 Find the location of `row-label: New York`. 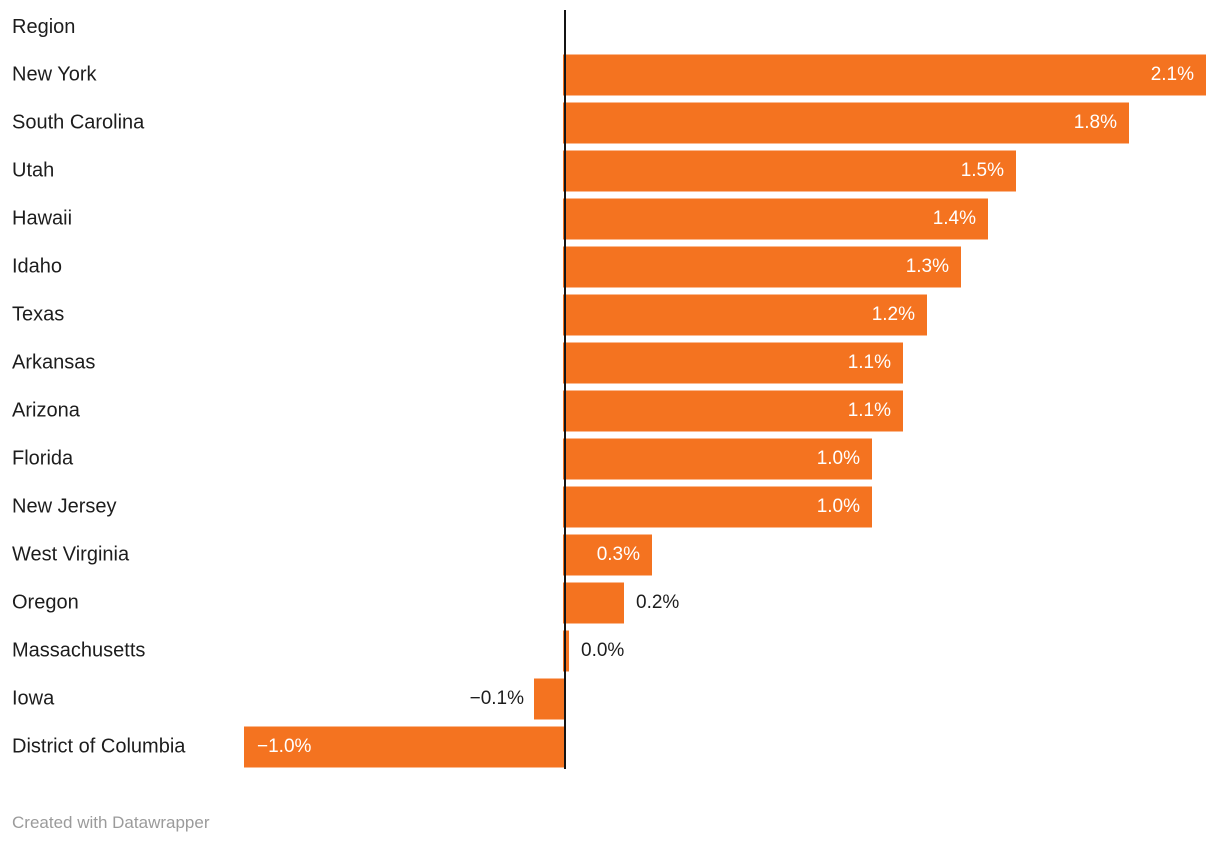

row-label: New York is located at coordinates (54, 74).